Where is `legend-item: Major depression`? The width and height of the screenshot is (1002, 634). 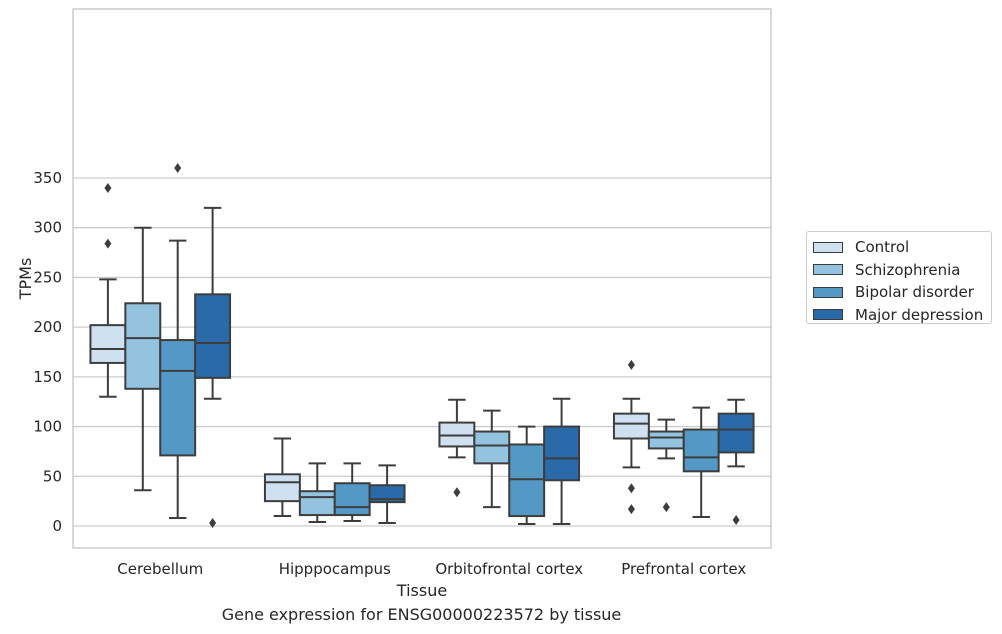 legend-item: Major depression is located at coordinates (902, 315).